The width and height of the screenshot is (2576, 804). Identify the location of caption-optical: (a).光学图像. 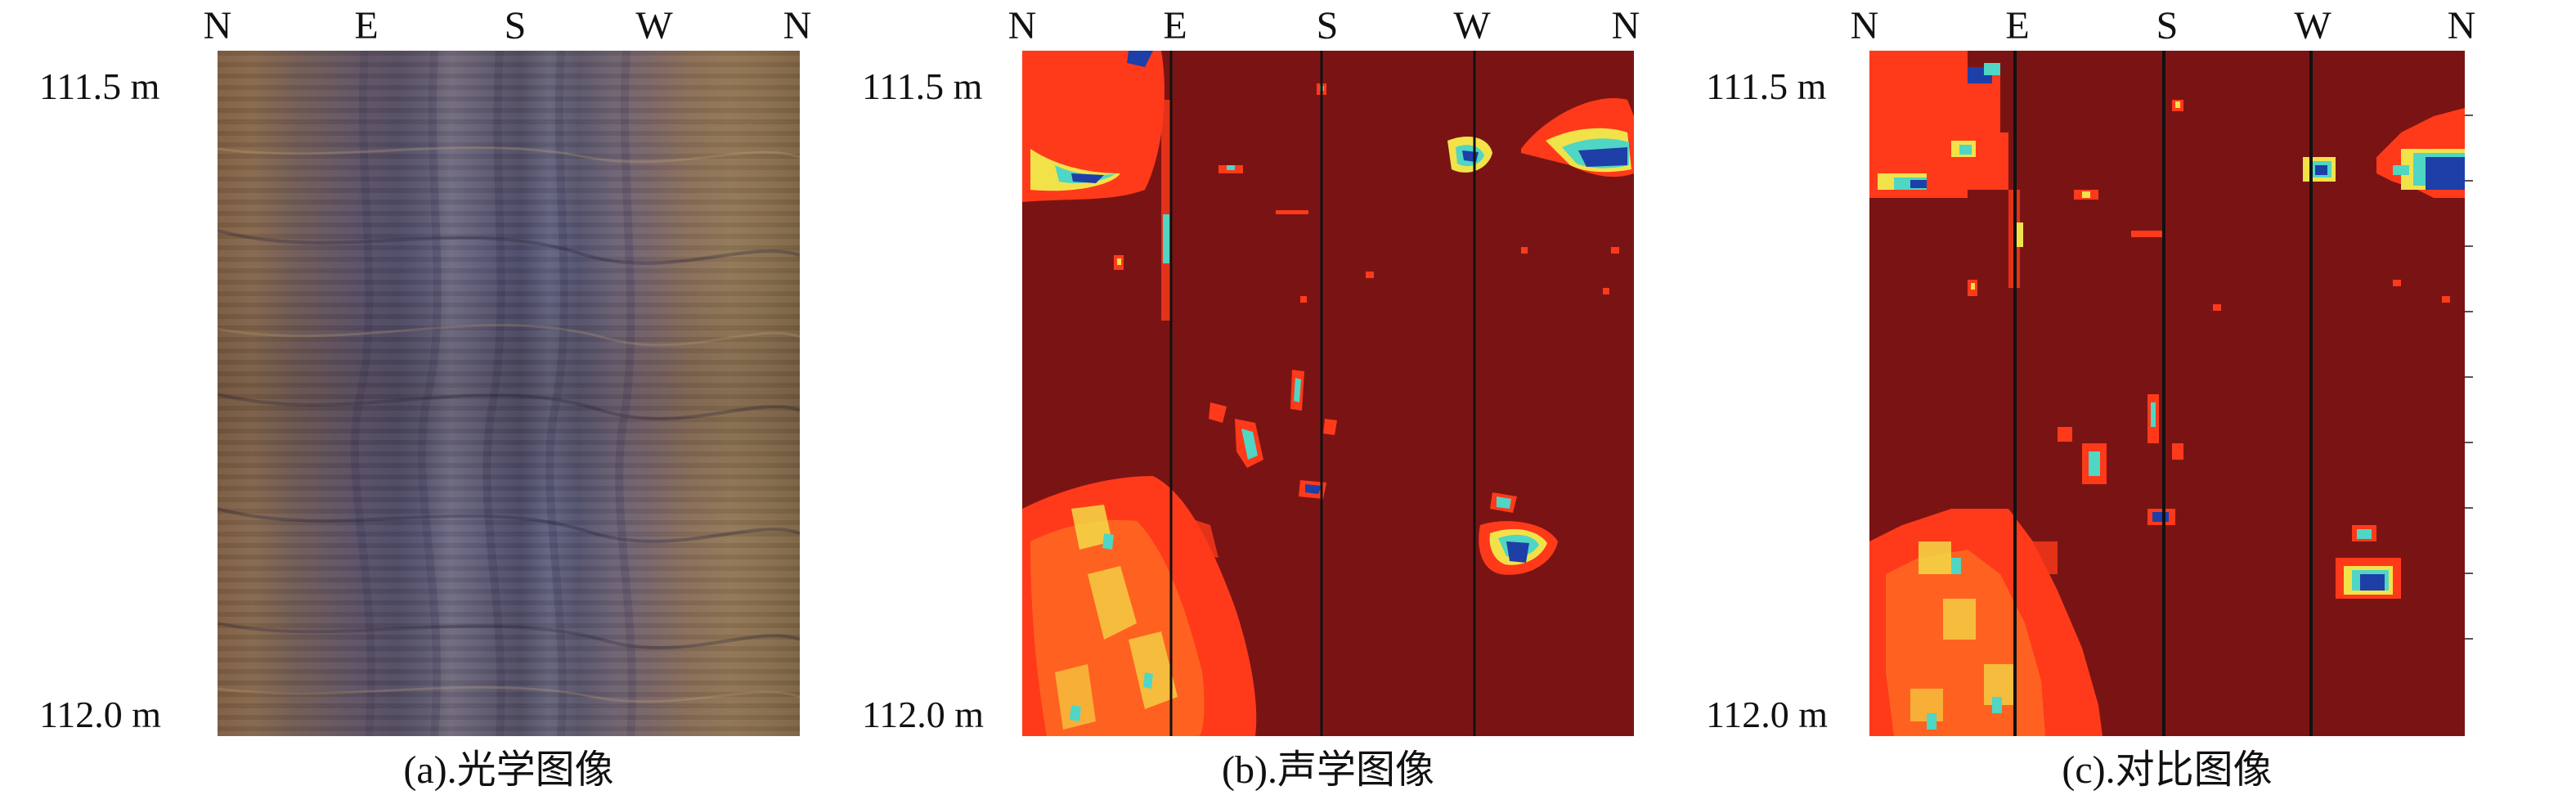
(508, 770).